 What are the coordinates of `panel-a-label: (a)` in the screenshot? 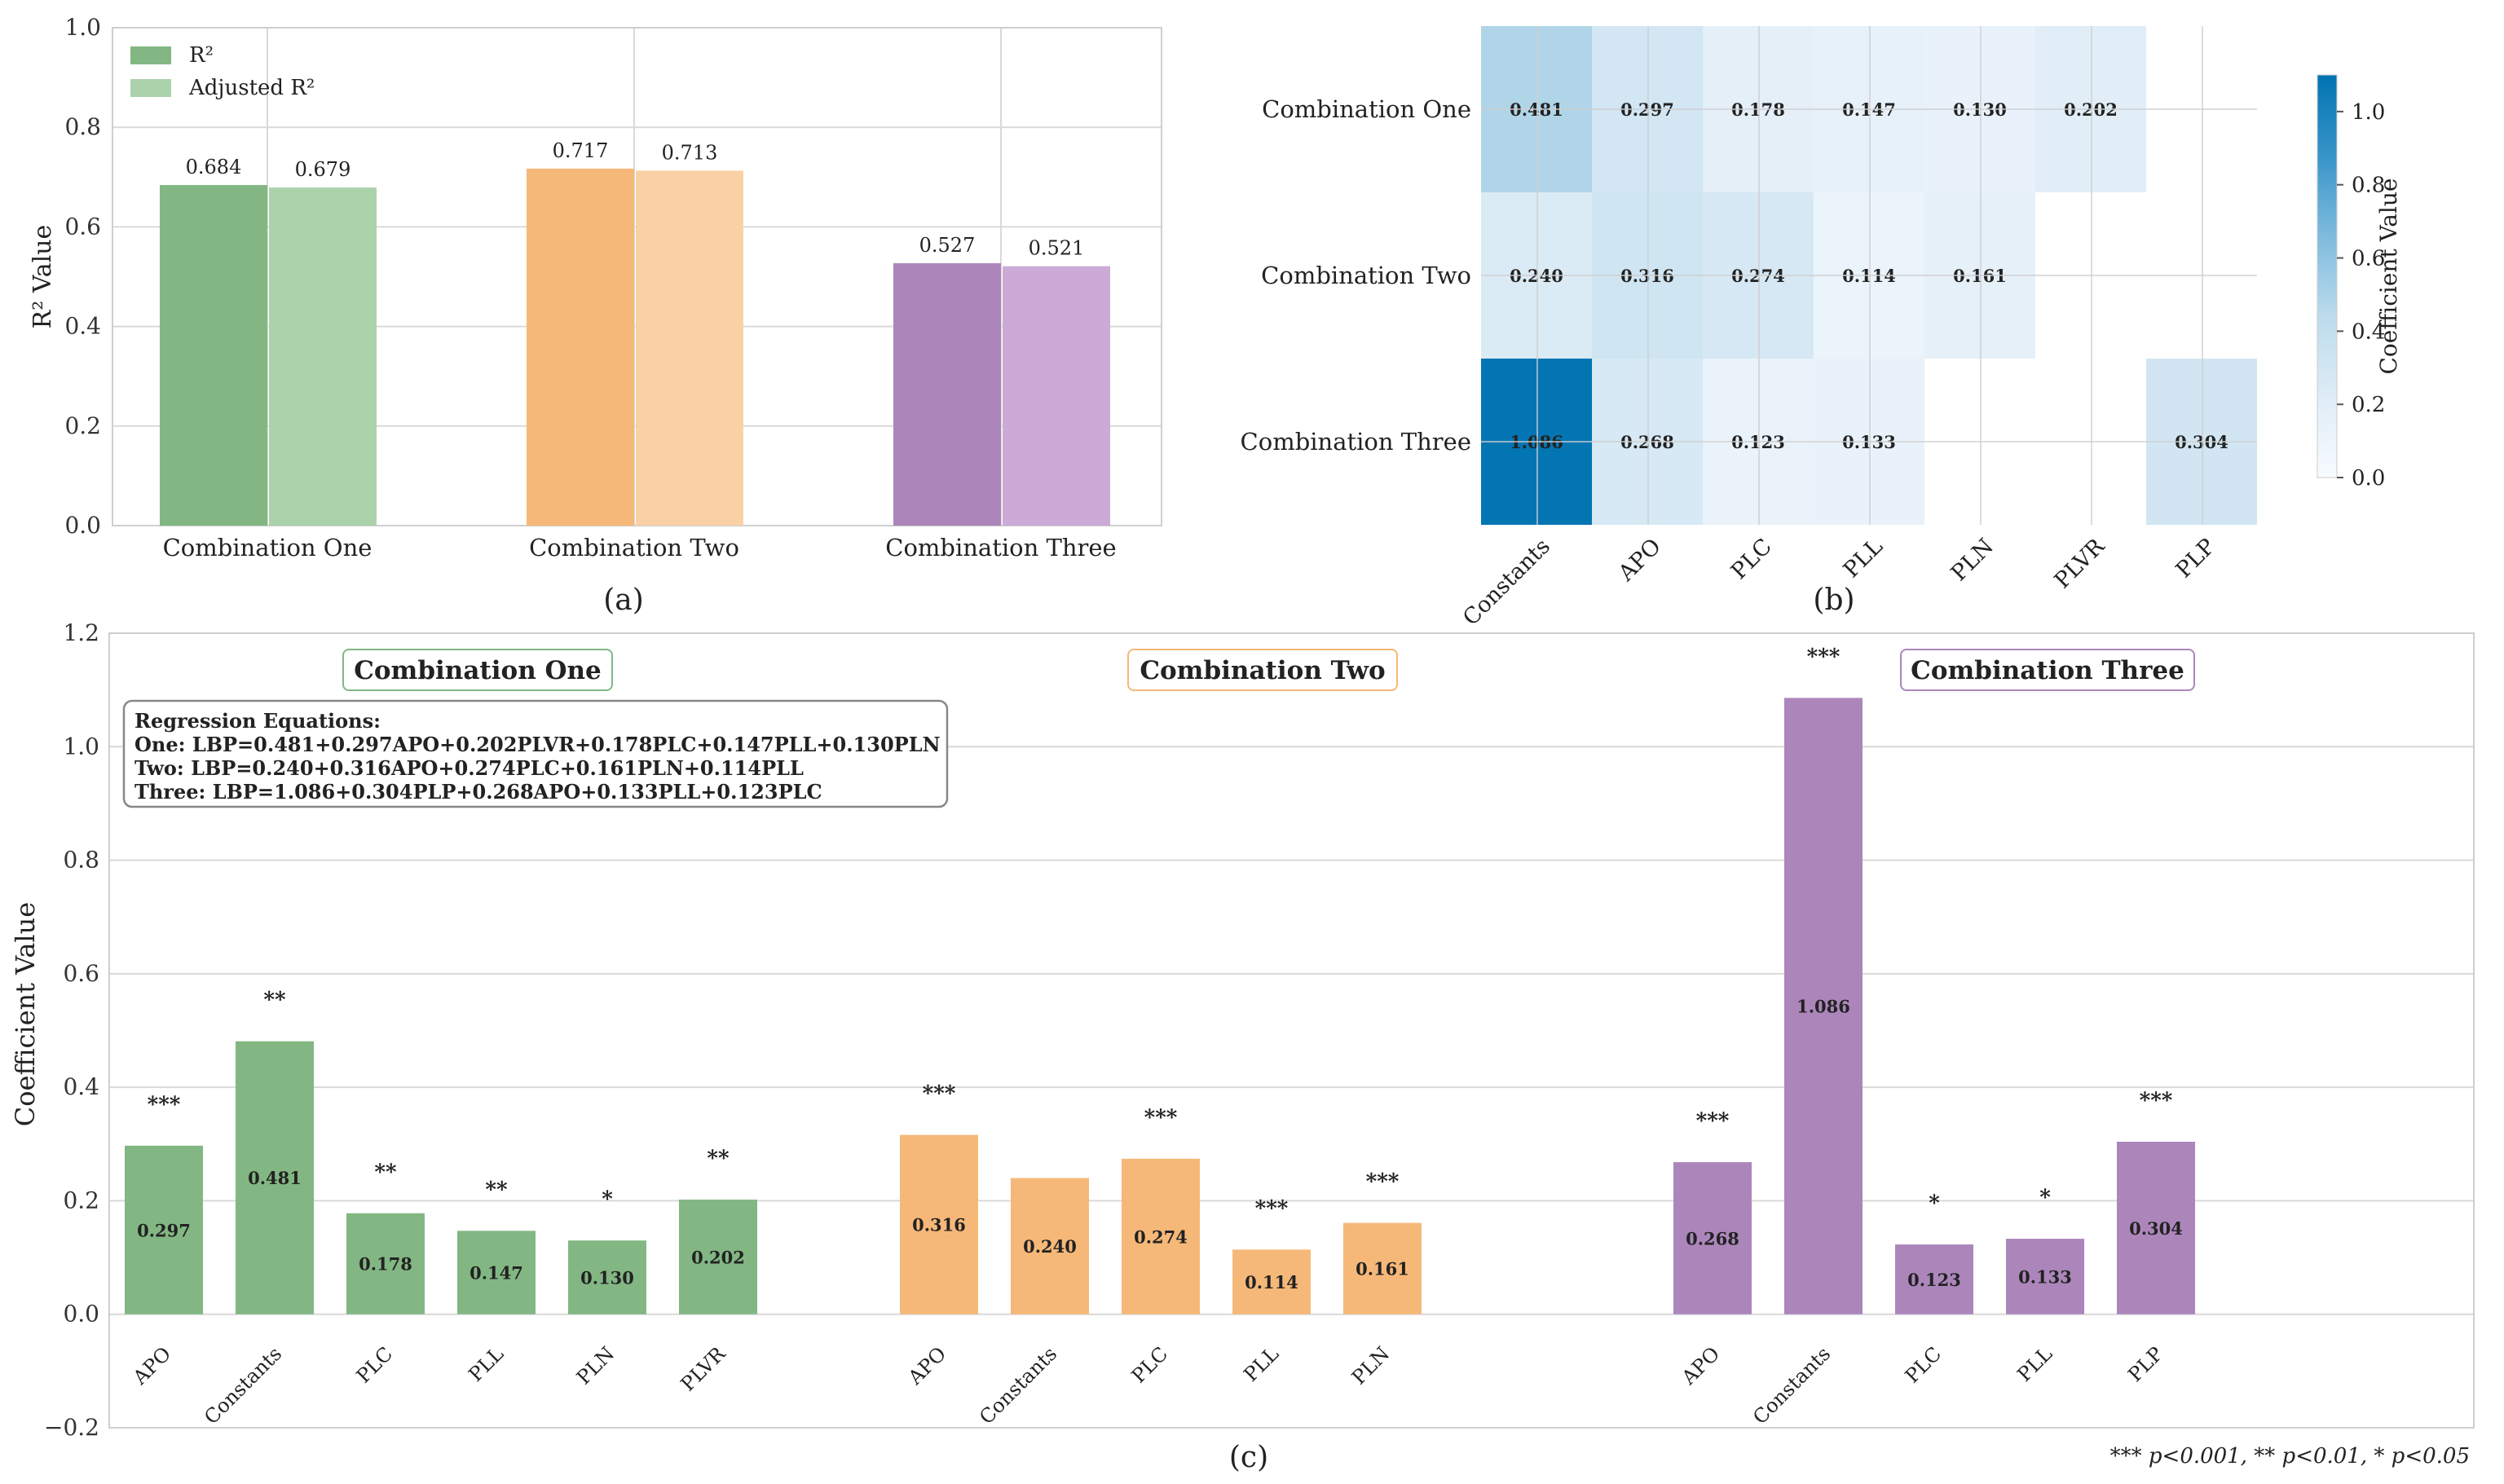 It's located at (623, 600).